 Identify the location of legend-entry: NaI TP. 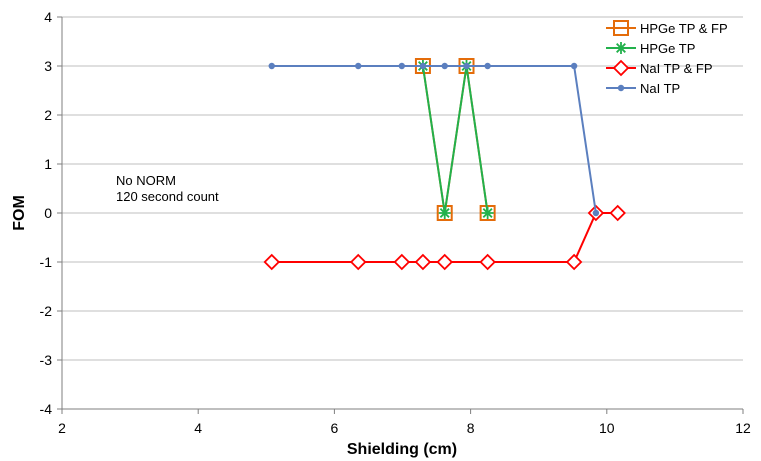
(643, 88).